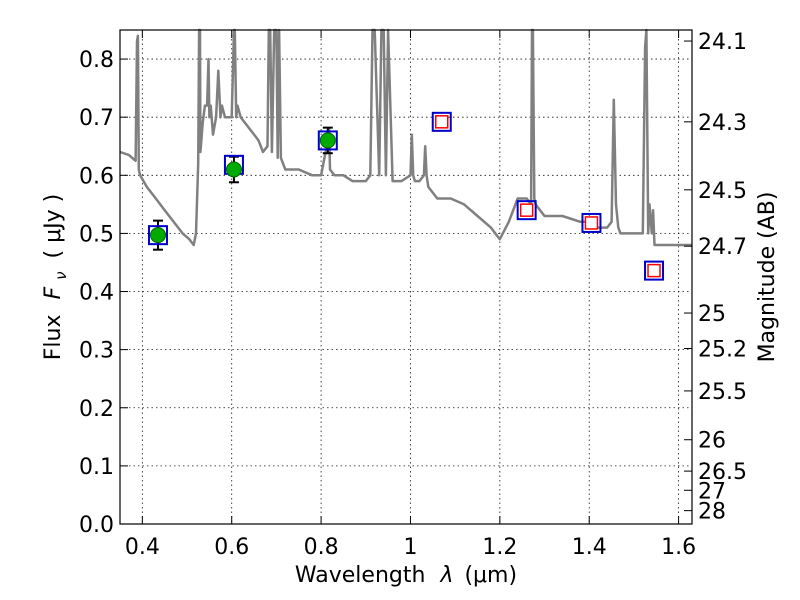 The image size is (800, 600). What do you see at coordinates (53, 226) in the screenshot?
I see `y-axis-label-unit: ( μJy )` at bounding box center [53, 226].